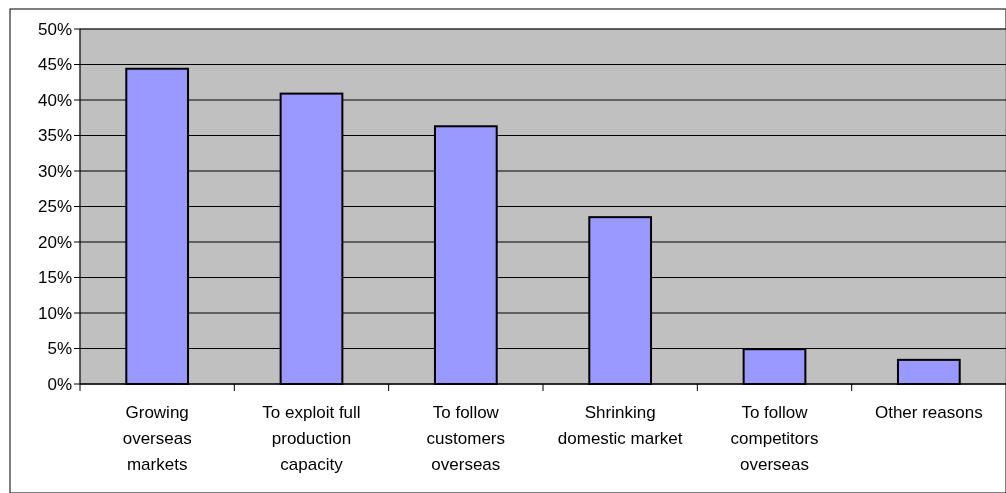 The width and height of the screenshot is (1006, 493). I want to click on x-tick-label: Shrinking domestic market, so click(620, 425).